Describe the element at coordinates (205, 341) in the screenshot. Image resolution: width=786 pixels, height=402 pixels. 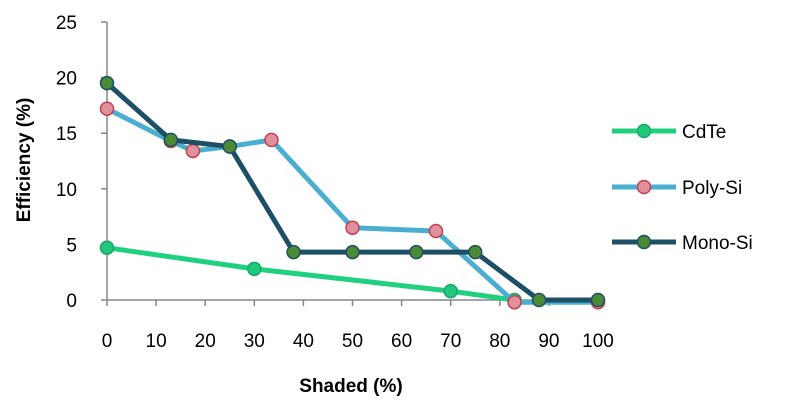
I see `x-tick-label: 20` at that location.